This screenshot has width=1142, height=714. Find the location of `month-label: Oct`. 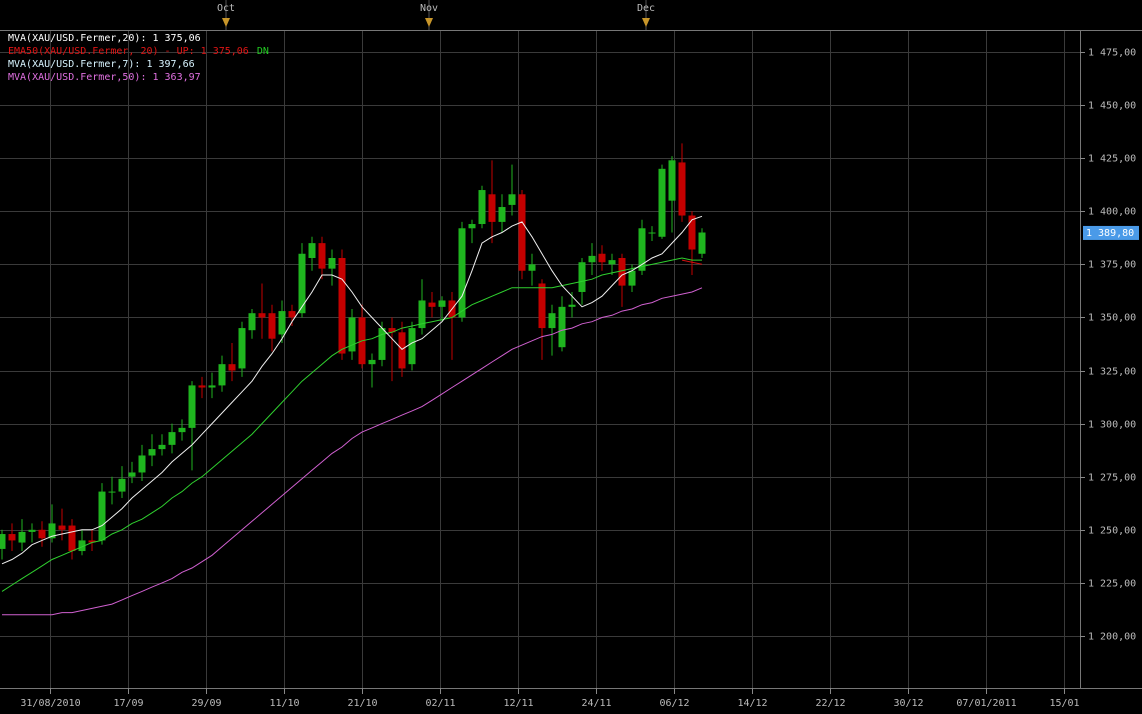

month-label: Oct is located at coordinates (226, 8).